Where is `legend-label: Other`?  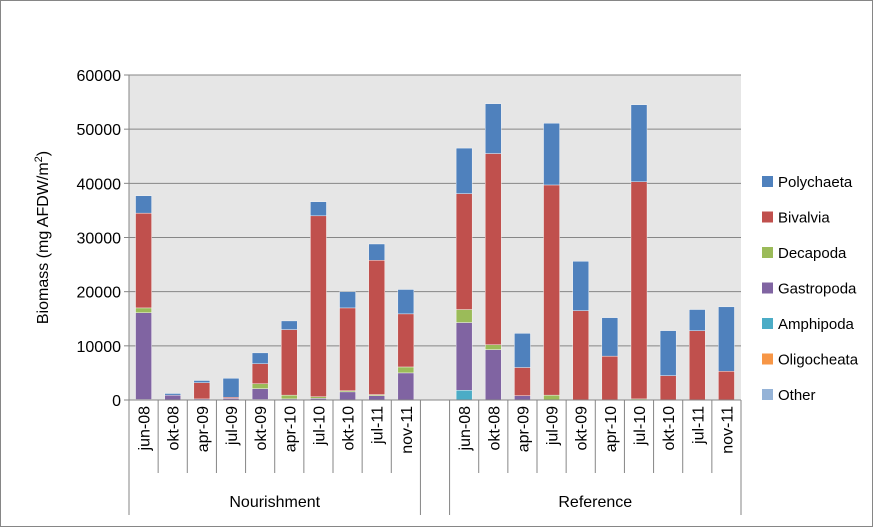
legend-label: Other is located at coordinates (797, 395).